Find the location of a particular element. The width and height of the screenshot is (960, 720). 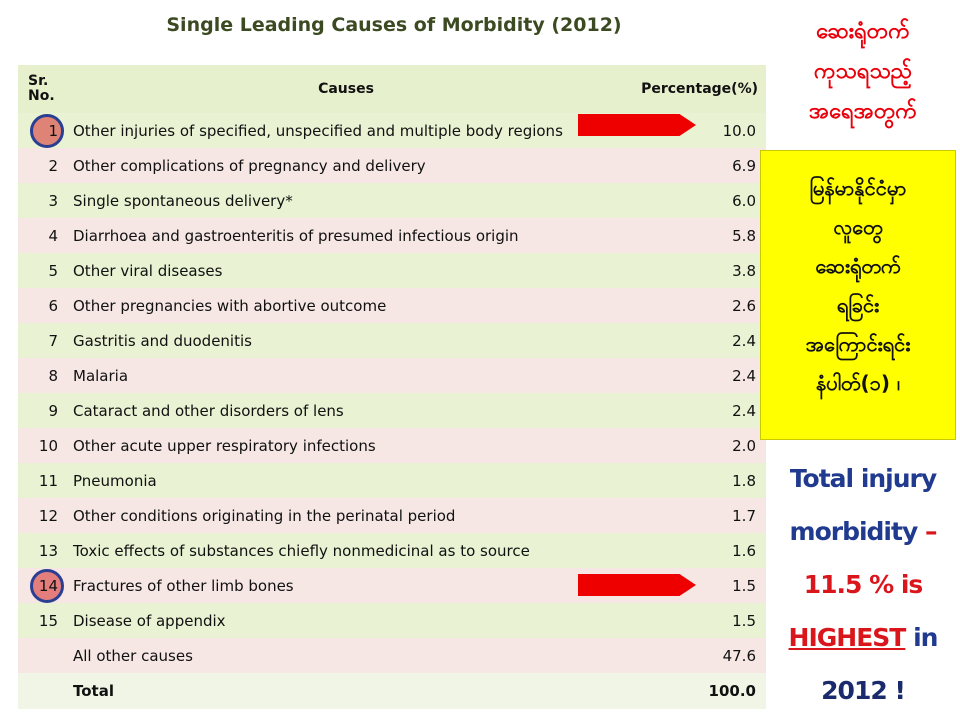

row-percentage: 2.6 is located at coordinates (696, 305).